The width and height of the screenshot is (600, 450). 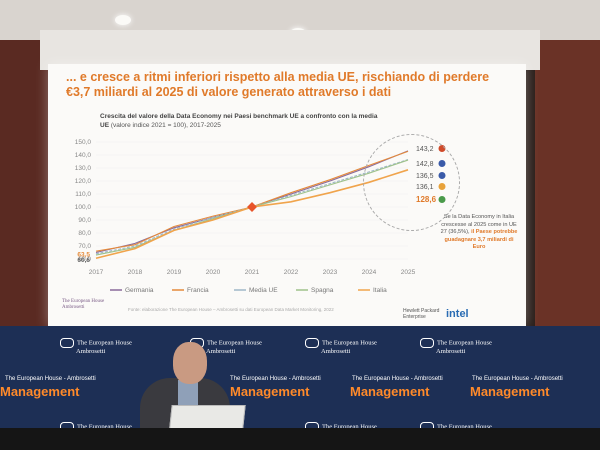 I want to click on start-data-label: 60,6, so click(x=83, y=260).